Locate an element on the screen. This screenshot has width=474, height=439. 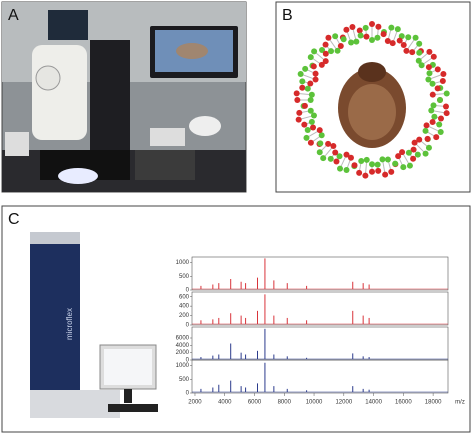
monitor-screen is located at coordinates (128, 367).